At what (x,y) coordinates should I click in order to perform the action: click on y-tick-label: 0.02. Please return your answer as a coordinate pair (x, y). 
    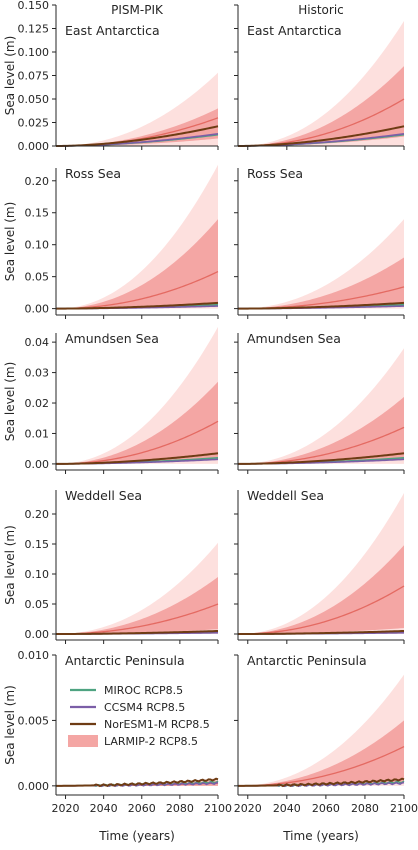
    Looking at the image, I should click on (37, 403).